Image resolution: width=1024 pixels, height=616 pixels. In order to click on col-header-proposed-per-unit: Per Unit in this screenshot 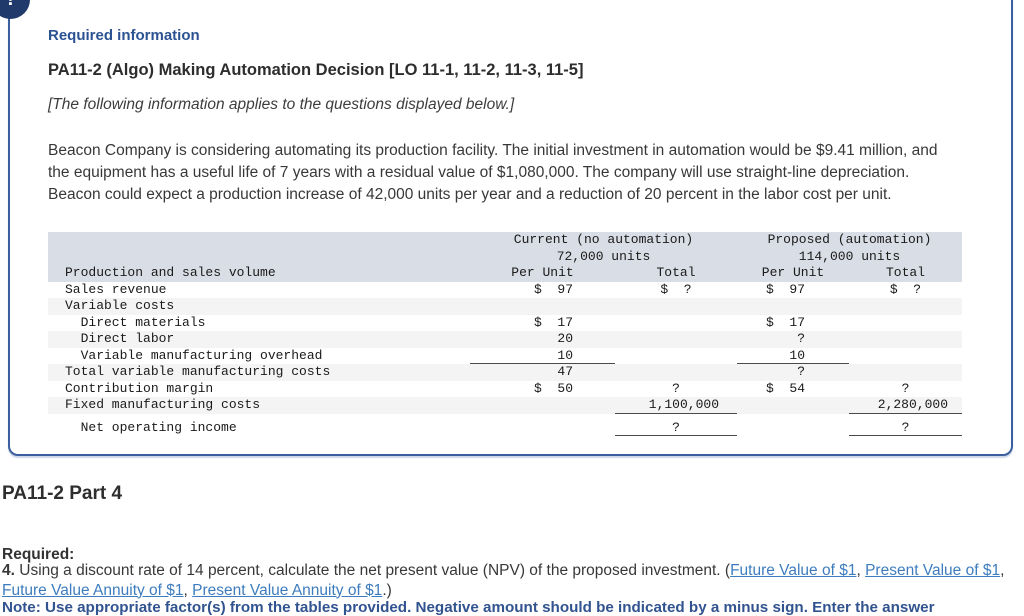, I will do `click(793, 272)`.